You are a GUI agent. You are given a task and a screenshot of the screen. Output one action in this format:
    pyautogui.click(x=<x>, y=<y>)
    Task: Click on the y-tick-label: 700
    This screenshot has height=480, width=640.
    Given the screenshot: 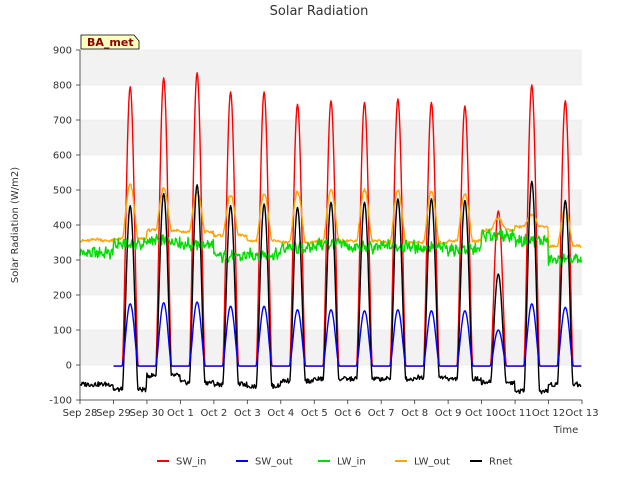 What is the action you would take?
    pyautogui.click(x=62, y=121)
    